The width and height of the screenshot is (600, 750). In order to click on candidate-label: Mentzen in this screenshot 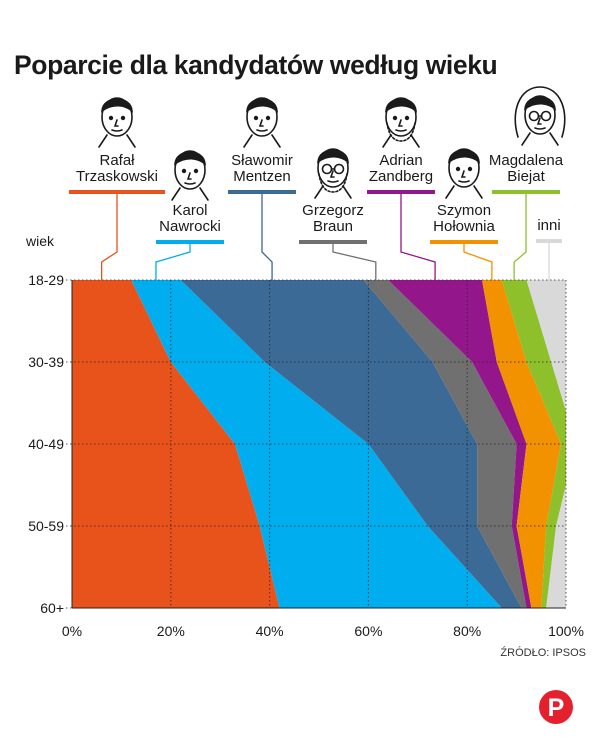, I will do `click(262, 176)`.